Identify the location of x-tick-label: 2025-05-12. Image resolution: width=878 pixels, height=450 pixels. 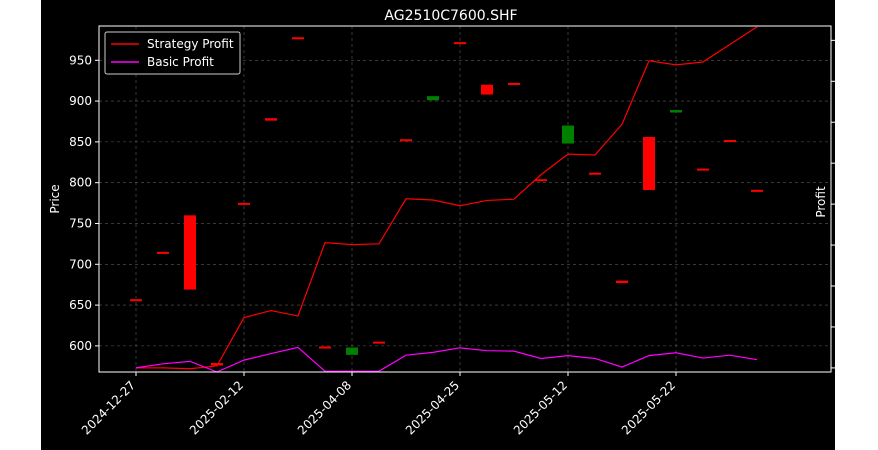
(540, 407).